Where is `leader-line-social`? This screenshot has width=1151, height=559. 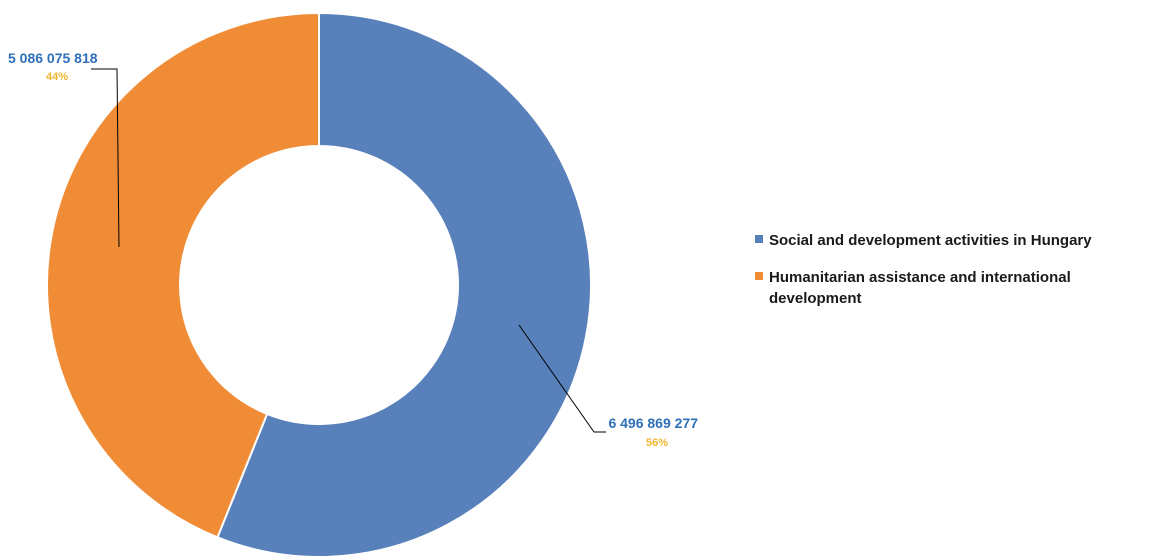
leader-line-social is located at coordinates (562, 378).